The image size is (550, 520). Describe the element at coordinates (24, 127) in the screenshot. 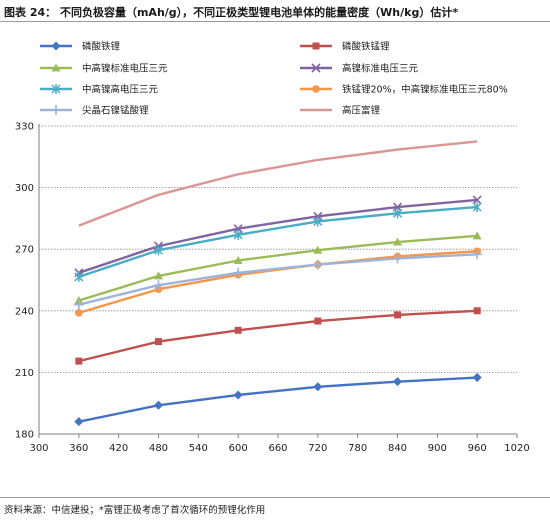

I see `y-tick-label: 330` at that location.